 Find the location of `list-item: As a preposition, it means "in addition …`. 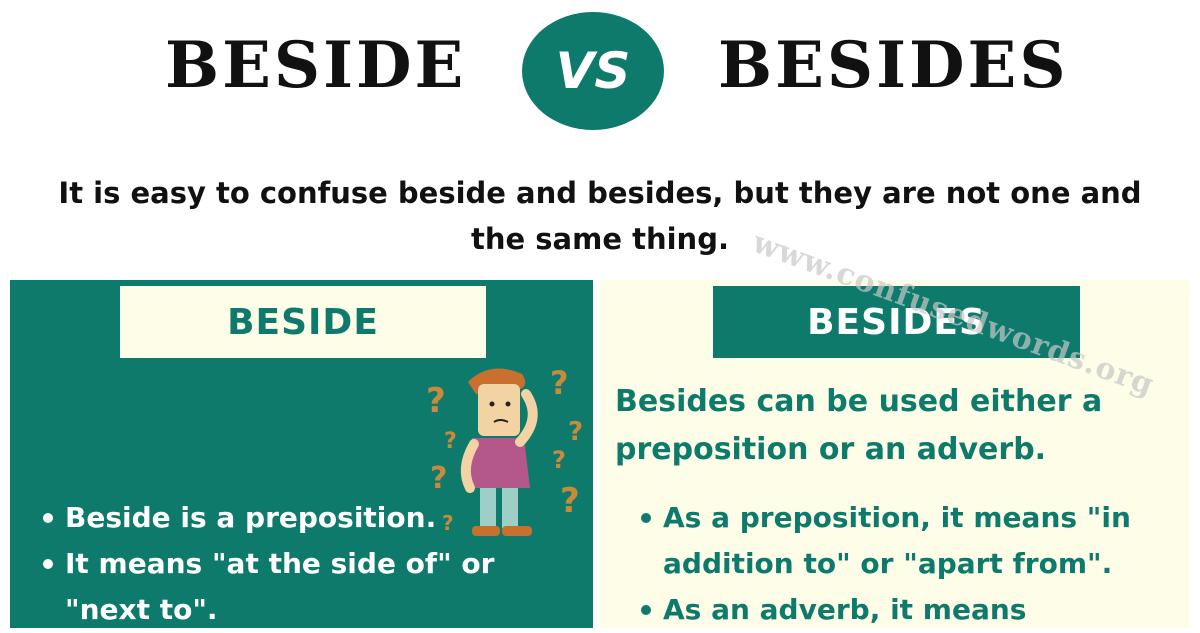

list-item: As a preposition, it means "in addition … is located at coordinates (898, 541).